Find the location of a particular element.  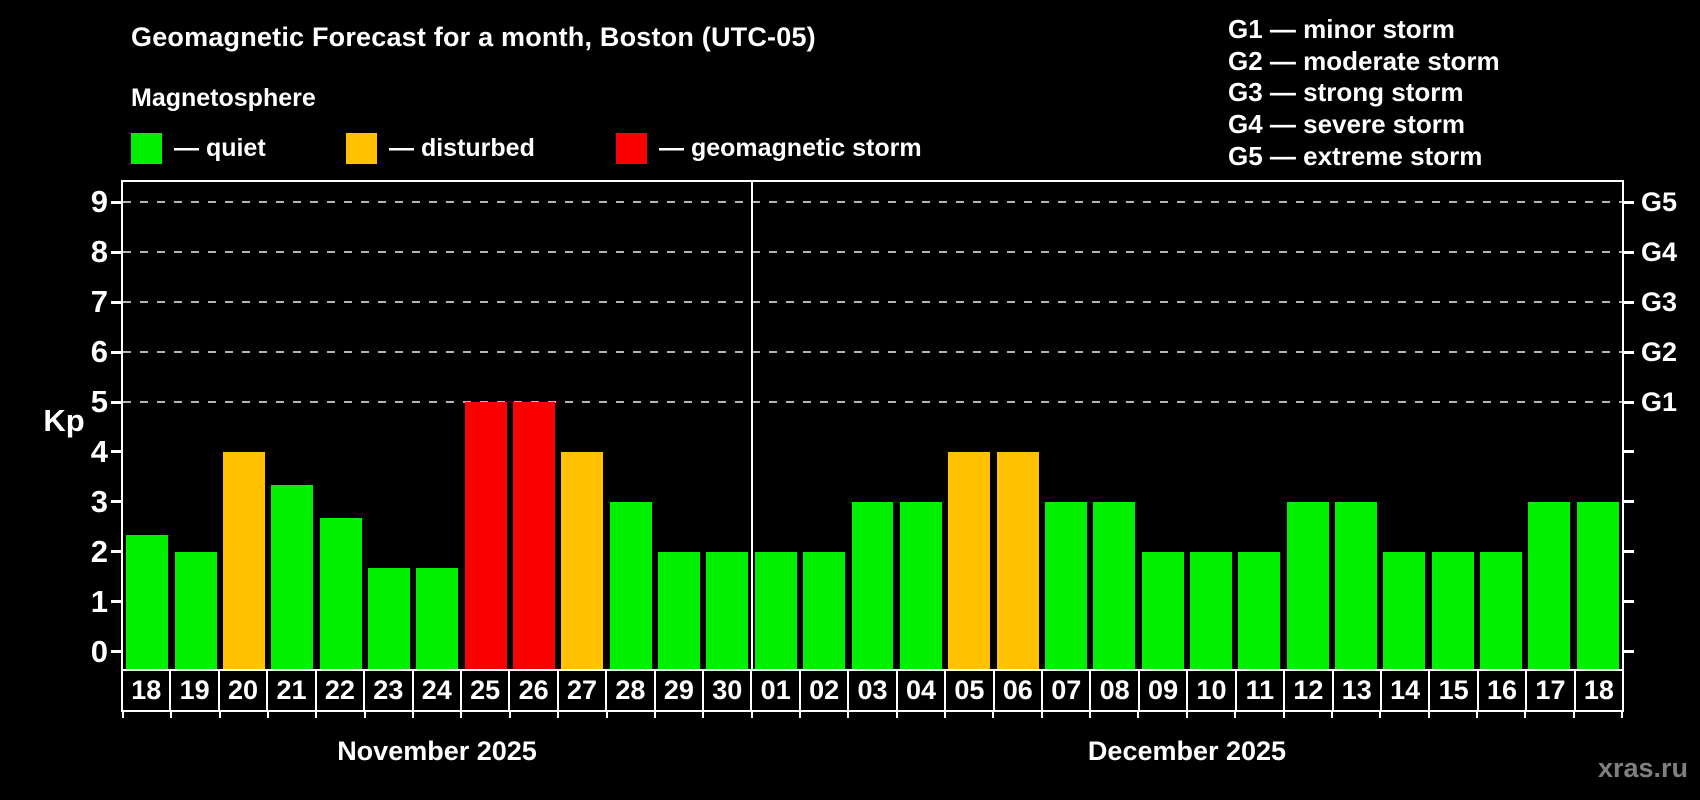

kp-tick-label-7: 7 is located at coordinates (99, 302).